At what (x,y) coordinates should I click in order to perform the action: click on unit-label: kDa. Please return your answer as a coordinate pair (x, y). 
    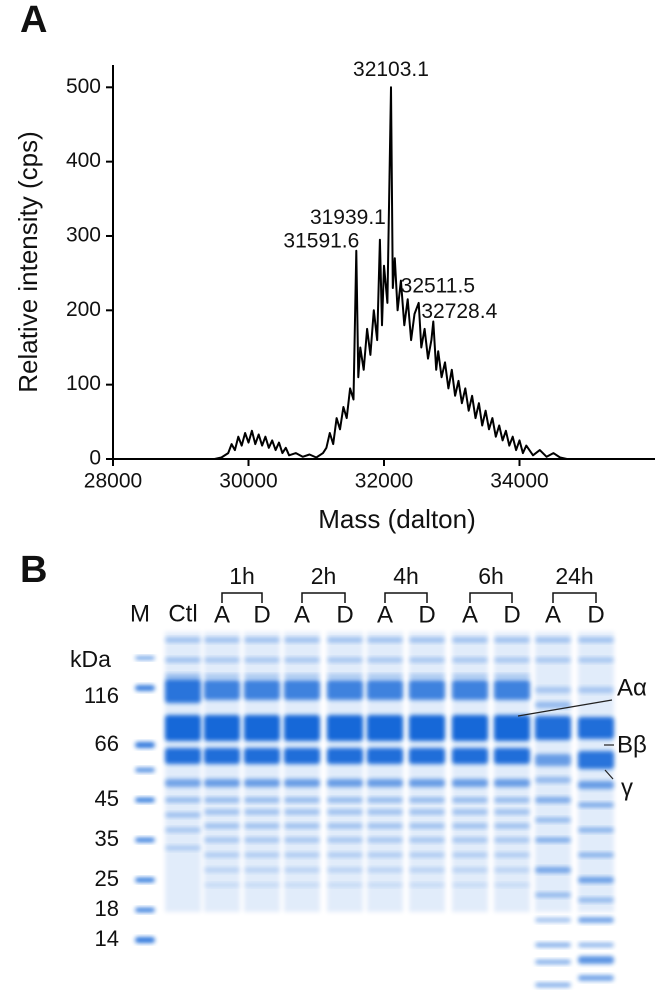
    Looking at the image, I should click on (90, 659).